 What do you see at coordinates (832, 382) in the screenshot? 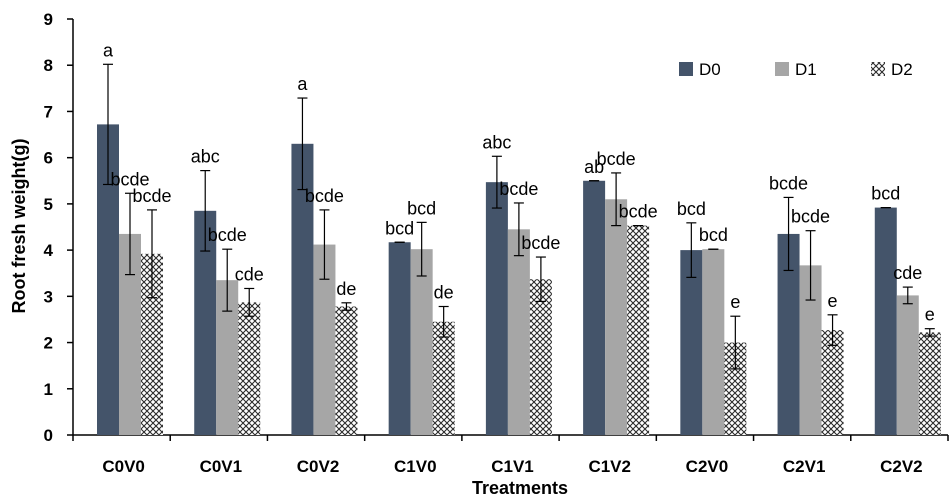
I see `bar-d2-c2v1` at bounding box center [832, 382].